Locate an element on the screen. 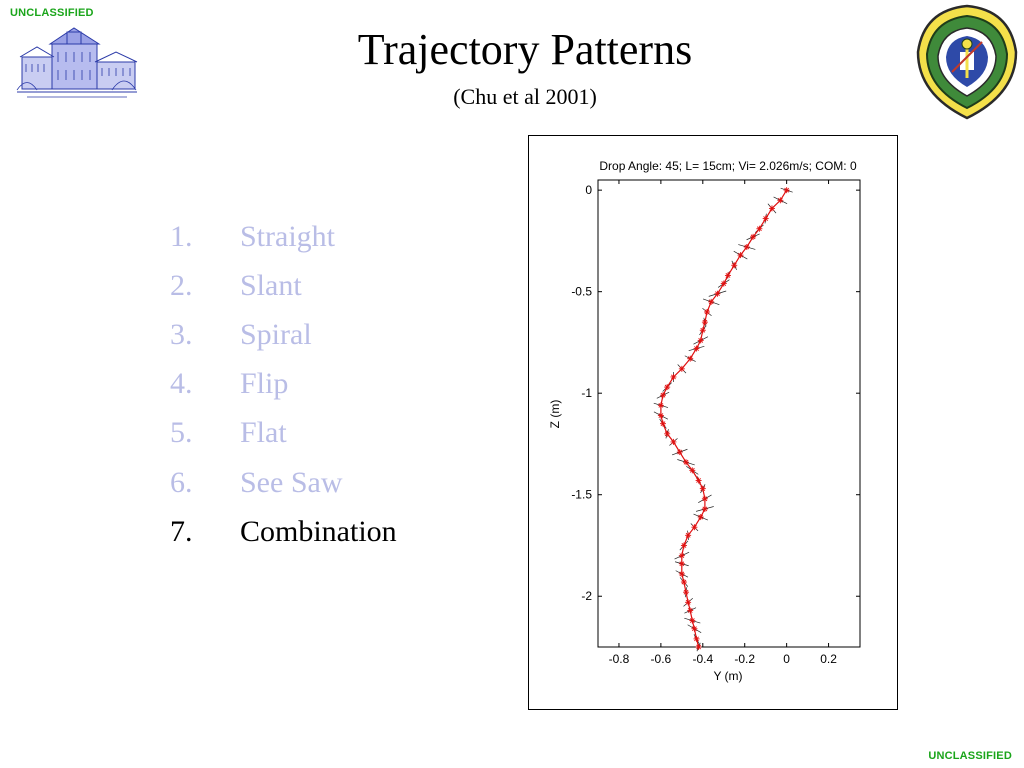  y-axis-label: Z (m) is located at coordinates (555, 414).